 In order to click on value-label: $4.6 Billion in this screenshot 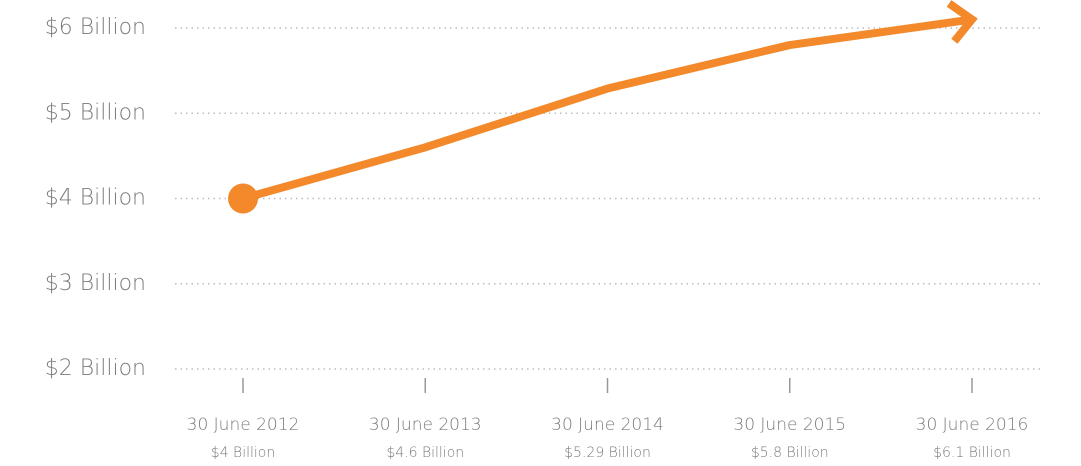, I will do `click(425, 453)`.